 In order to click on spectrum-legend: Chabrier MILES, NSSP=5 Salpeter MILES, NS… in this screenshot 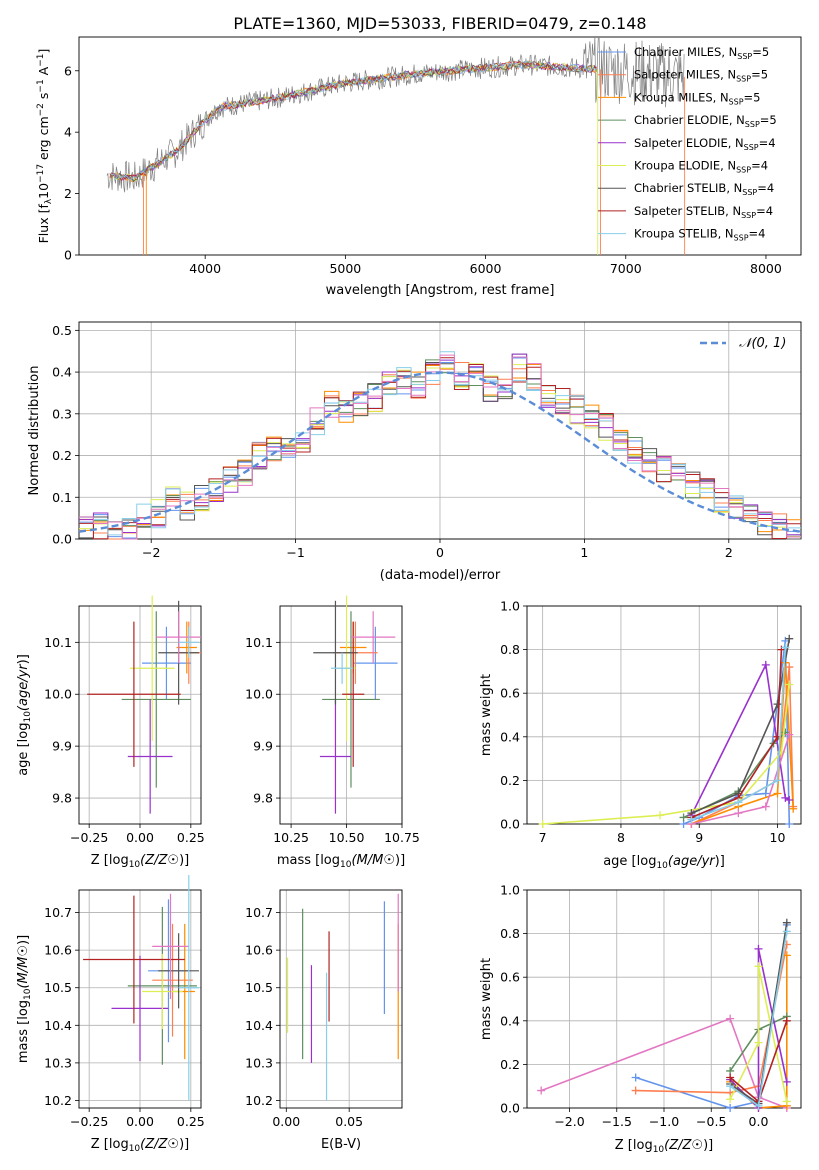, I will do `click(687, 144)`.